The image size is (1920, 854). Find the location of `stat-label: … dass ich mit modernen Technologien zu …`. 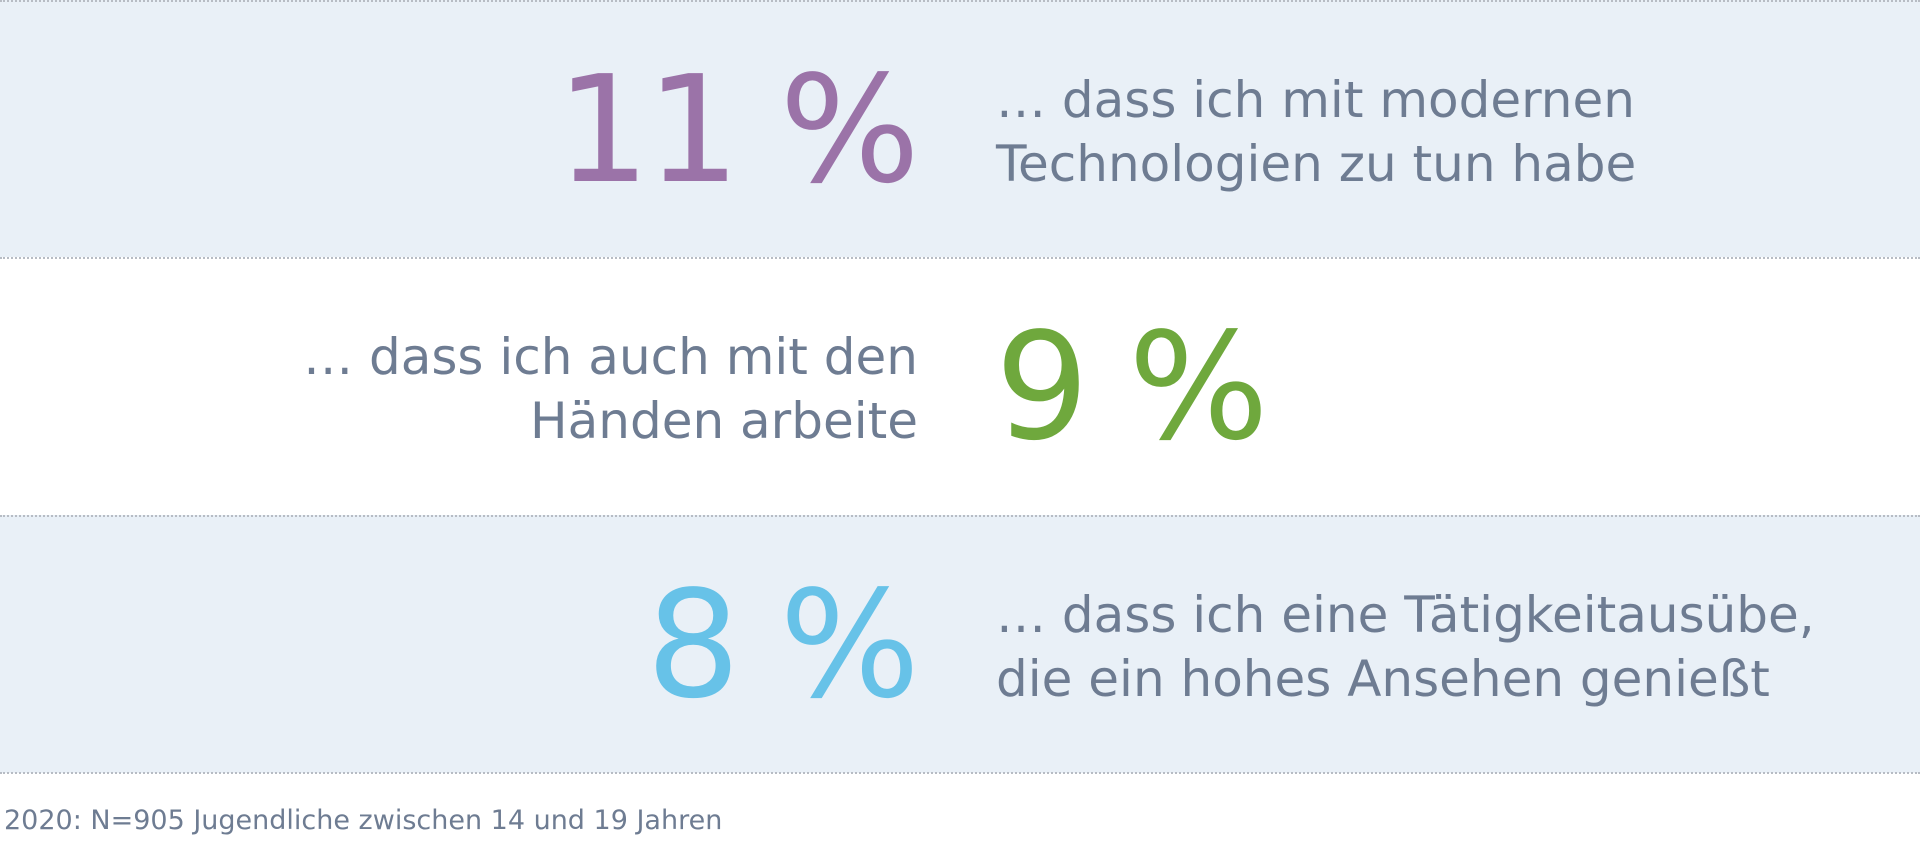

stat-label: … dass ich mit modernen Technologien zu … is located at coordinates (1316, 132).